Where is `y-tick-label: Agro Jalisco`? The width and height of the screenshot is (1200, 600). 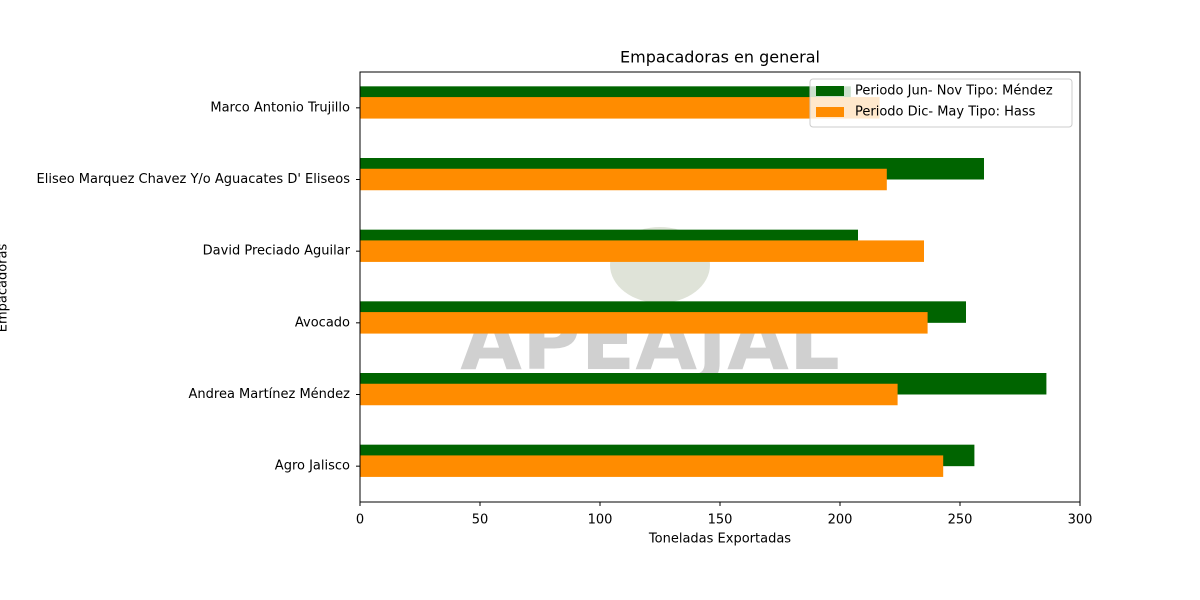
y-tick-label: Agro Jalisco is located at coordinates (312, 466).